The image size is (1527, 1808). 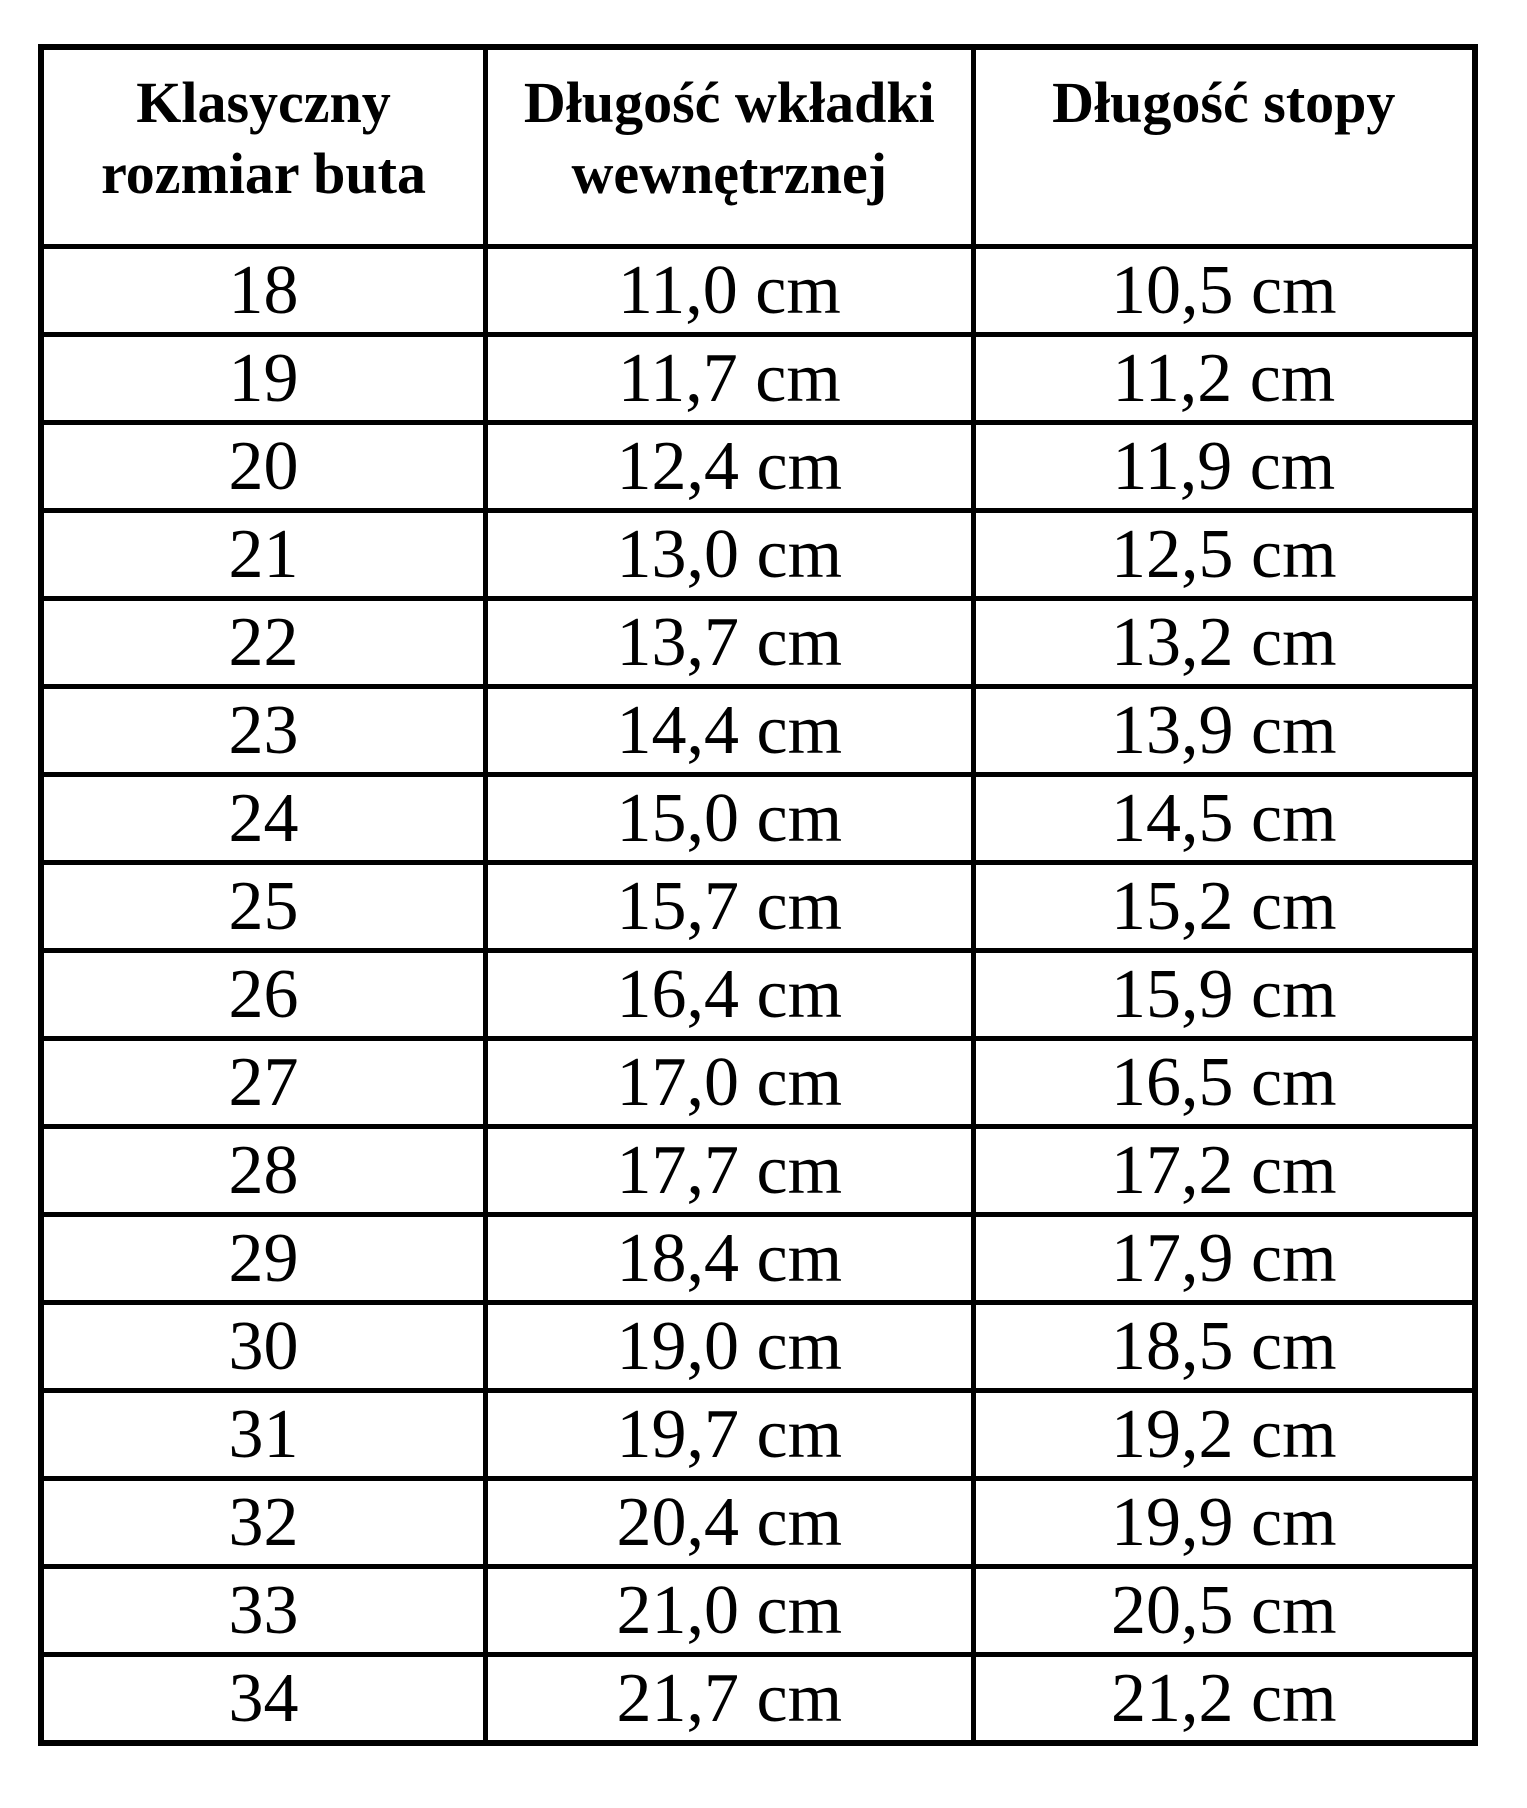 I want to click on header-foot-length: Długość stopy, so click(x=1224, y=146).